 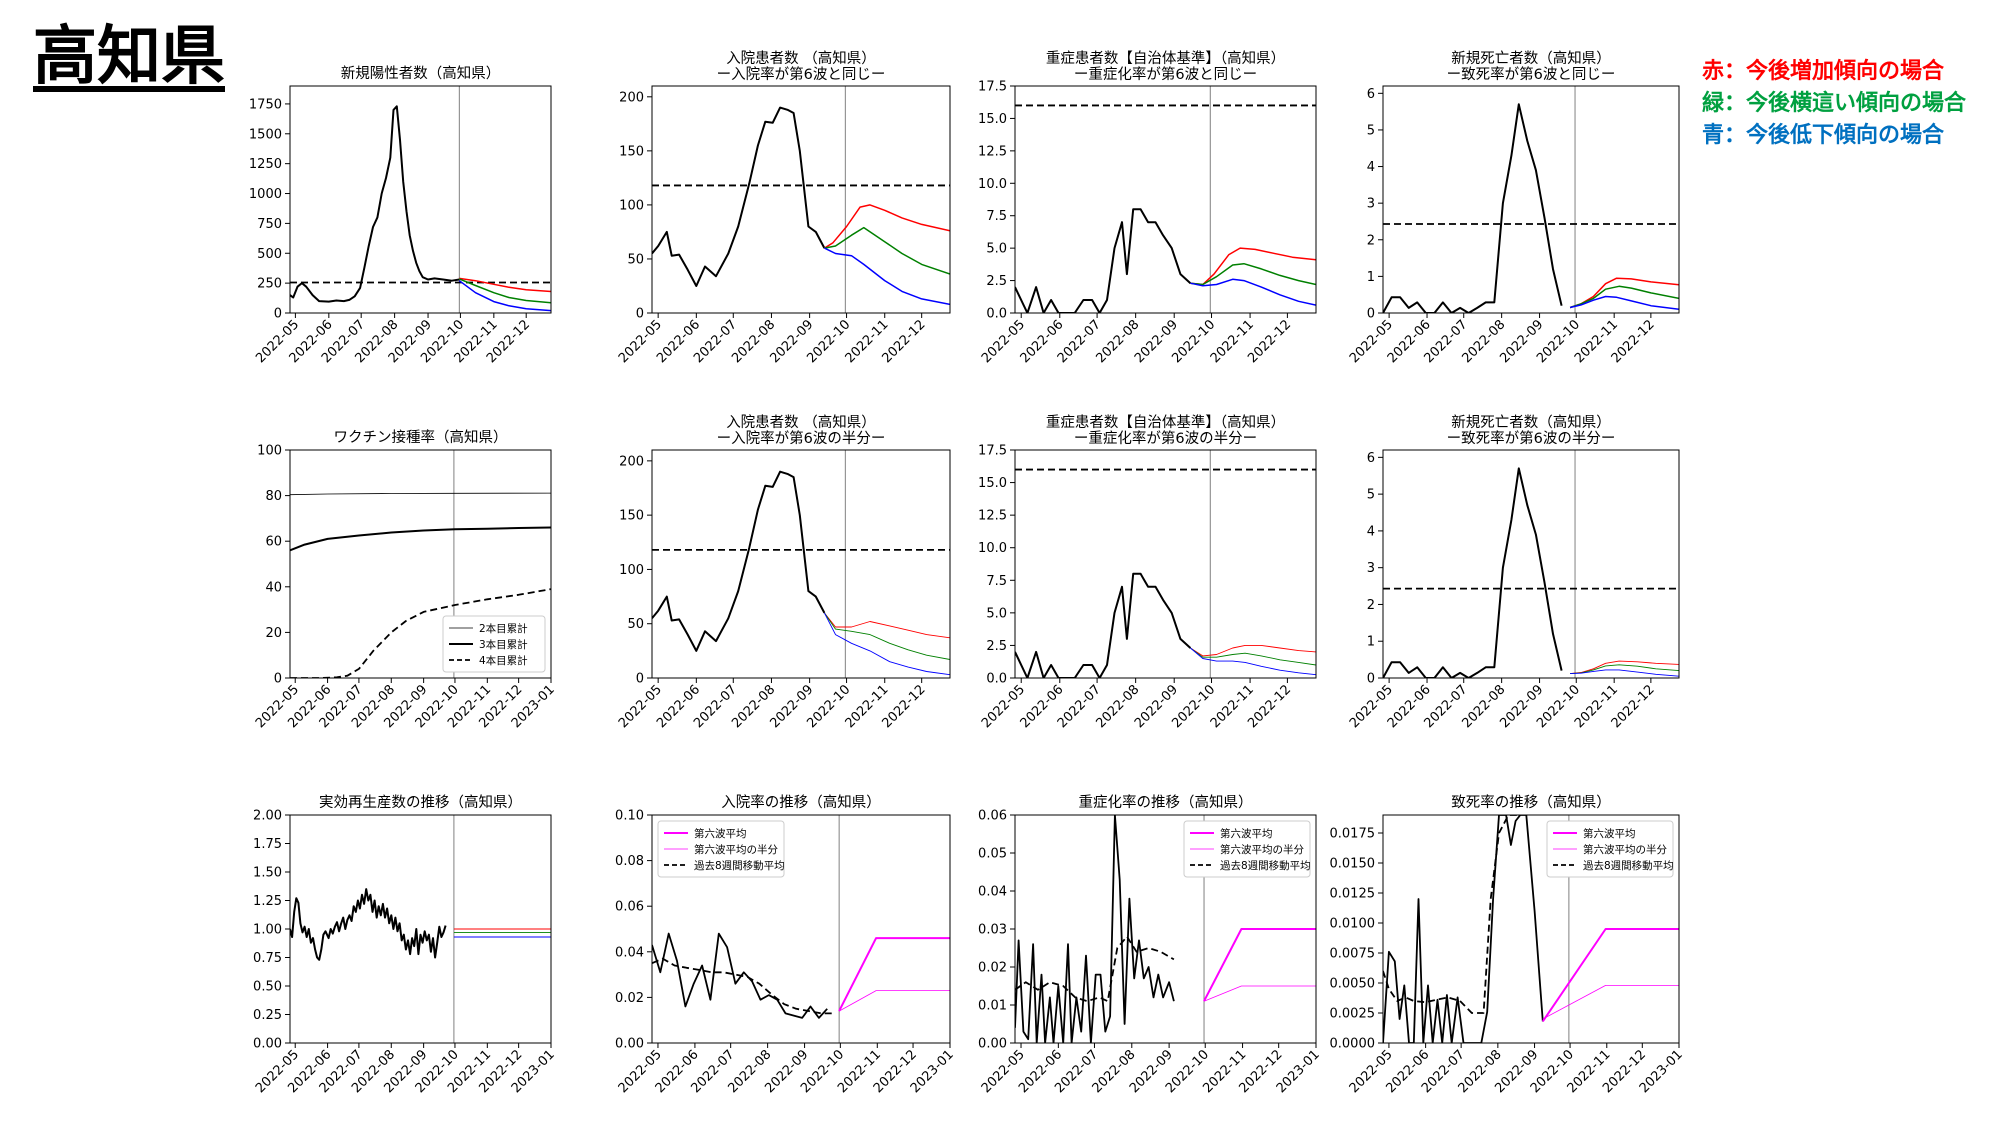 What do you see at coordinates (421, 437) in the screenshot?
I see `chart-title: ワクチン接種率（高知県）` at bounding box center [421, 437].